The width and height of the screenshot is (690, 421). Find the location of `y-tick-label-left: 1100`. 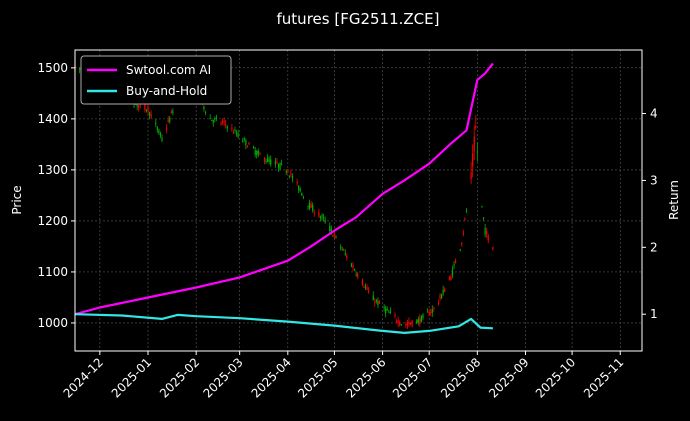

y-tick-label-left: 1100 is located at coordinates (52, 272).